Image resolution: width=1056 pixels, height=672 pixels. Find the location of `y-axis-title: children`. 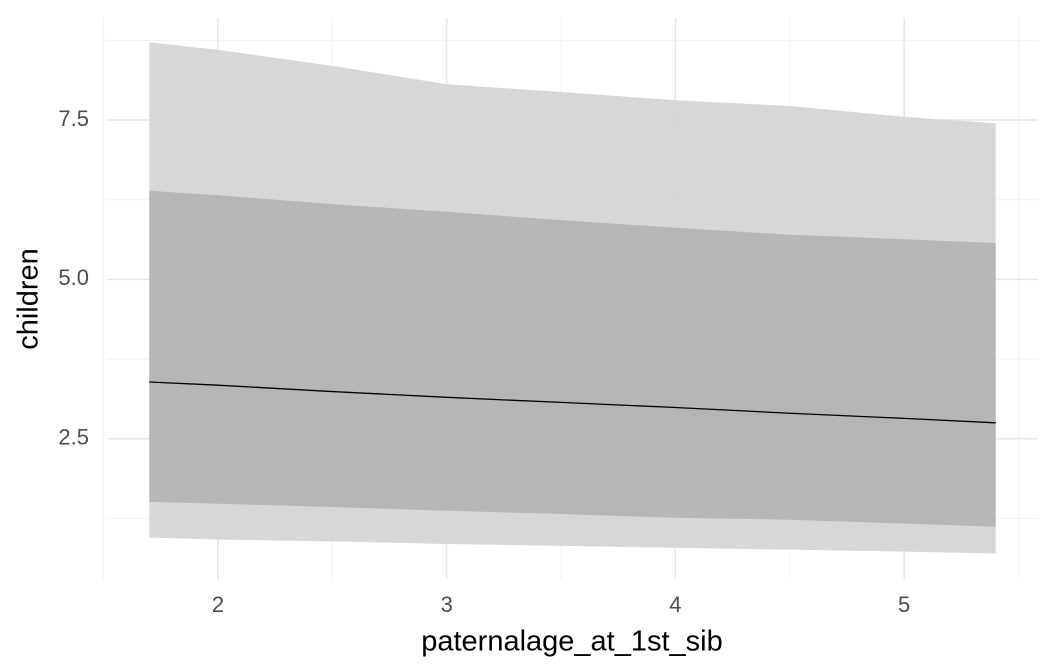

y-axis-title: children is located at coordinates (29, 299).